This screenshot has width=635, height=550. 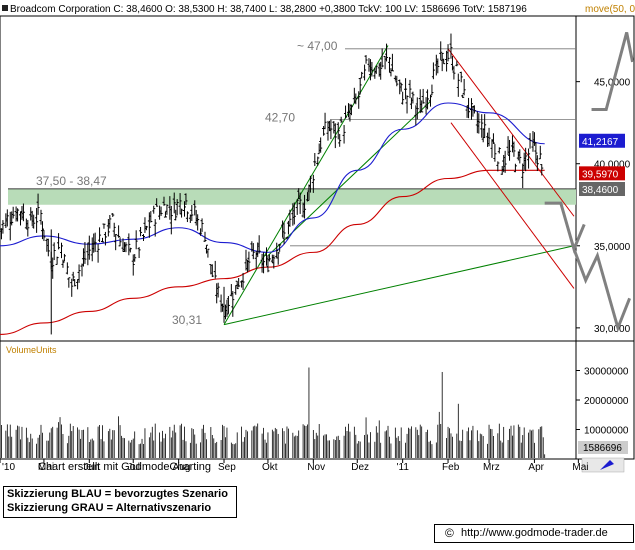 I want to click on navigator-icon-bg, so click(x=603, y=465).